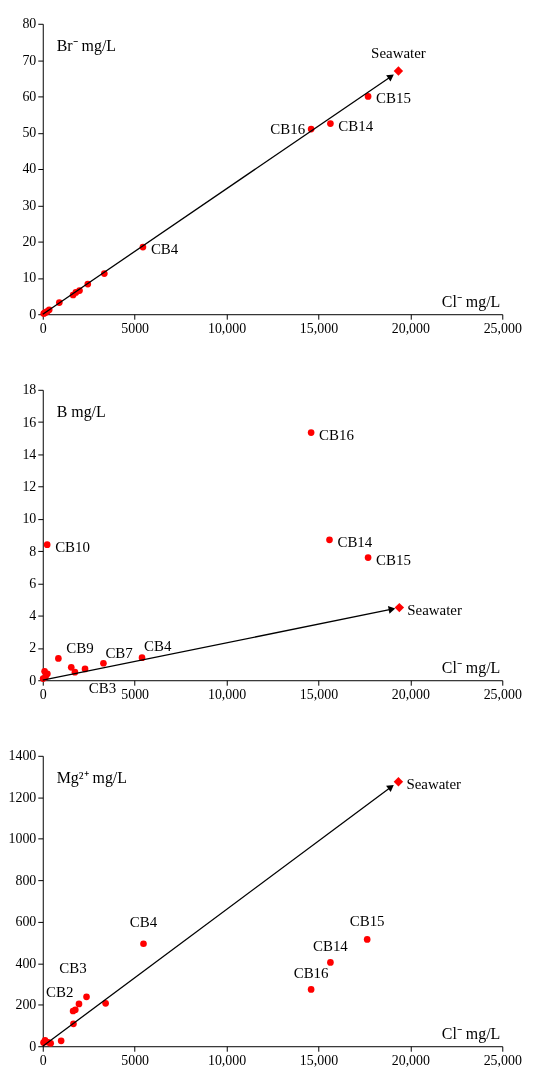 The image size is (552, 1090). I want to click on y-tick-label: 30, so click(29, 205).